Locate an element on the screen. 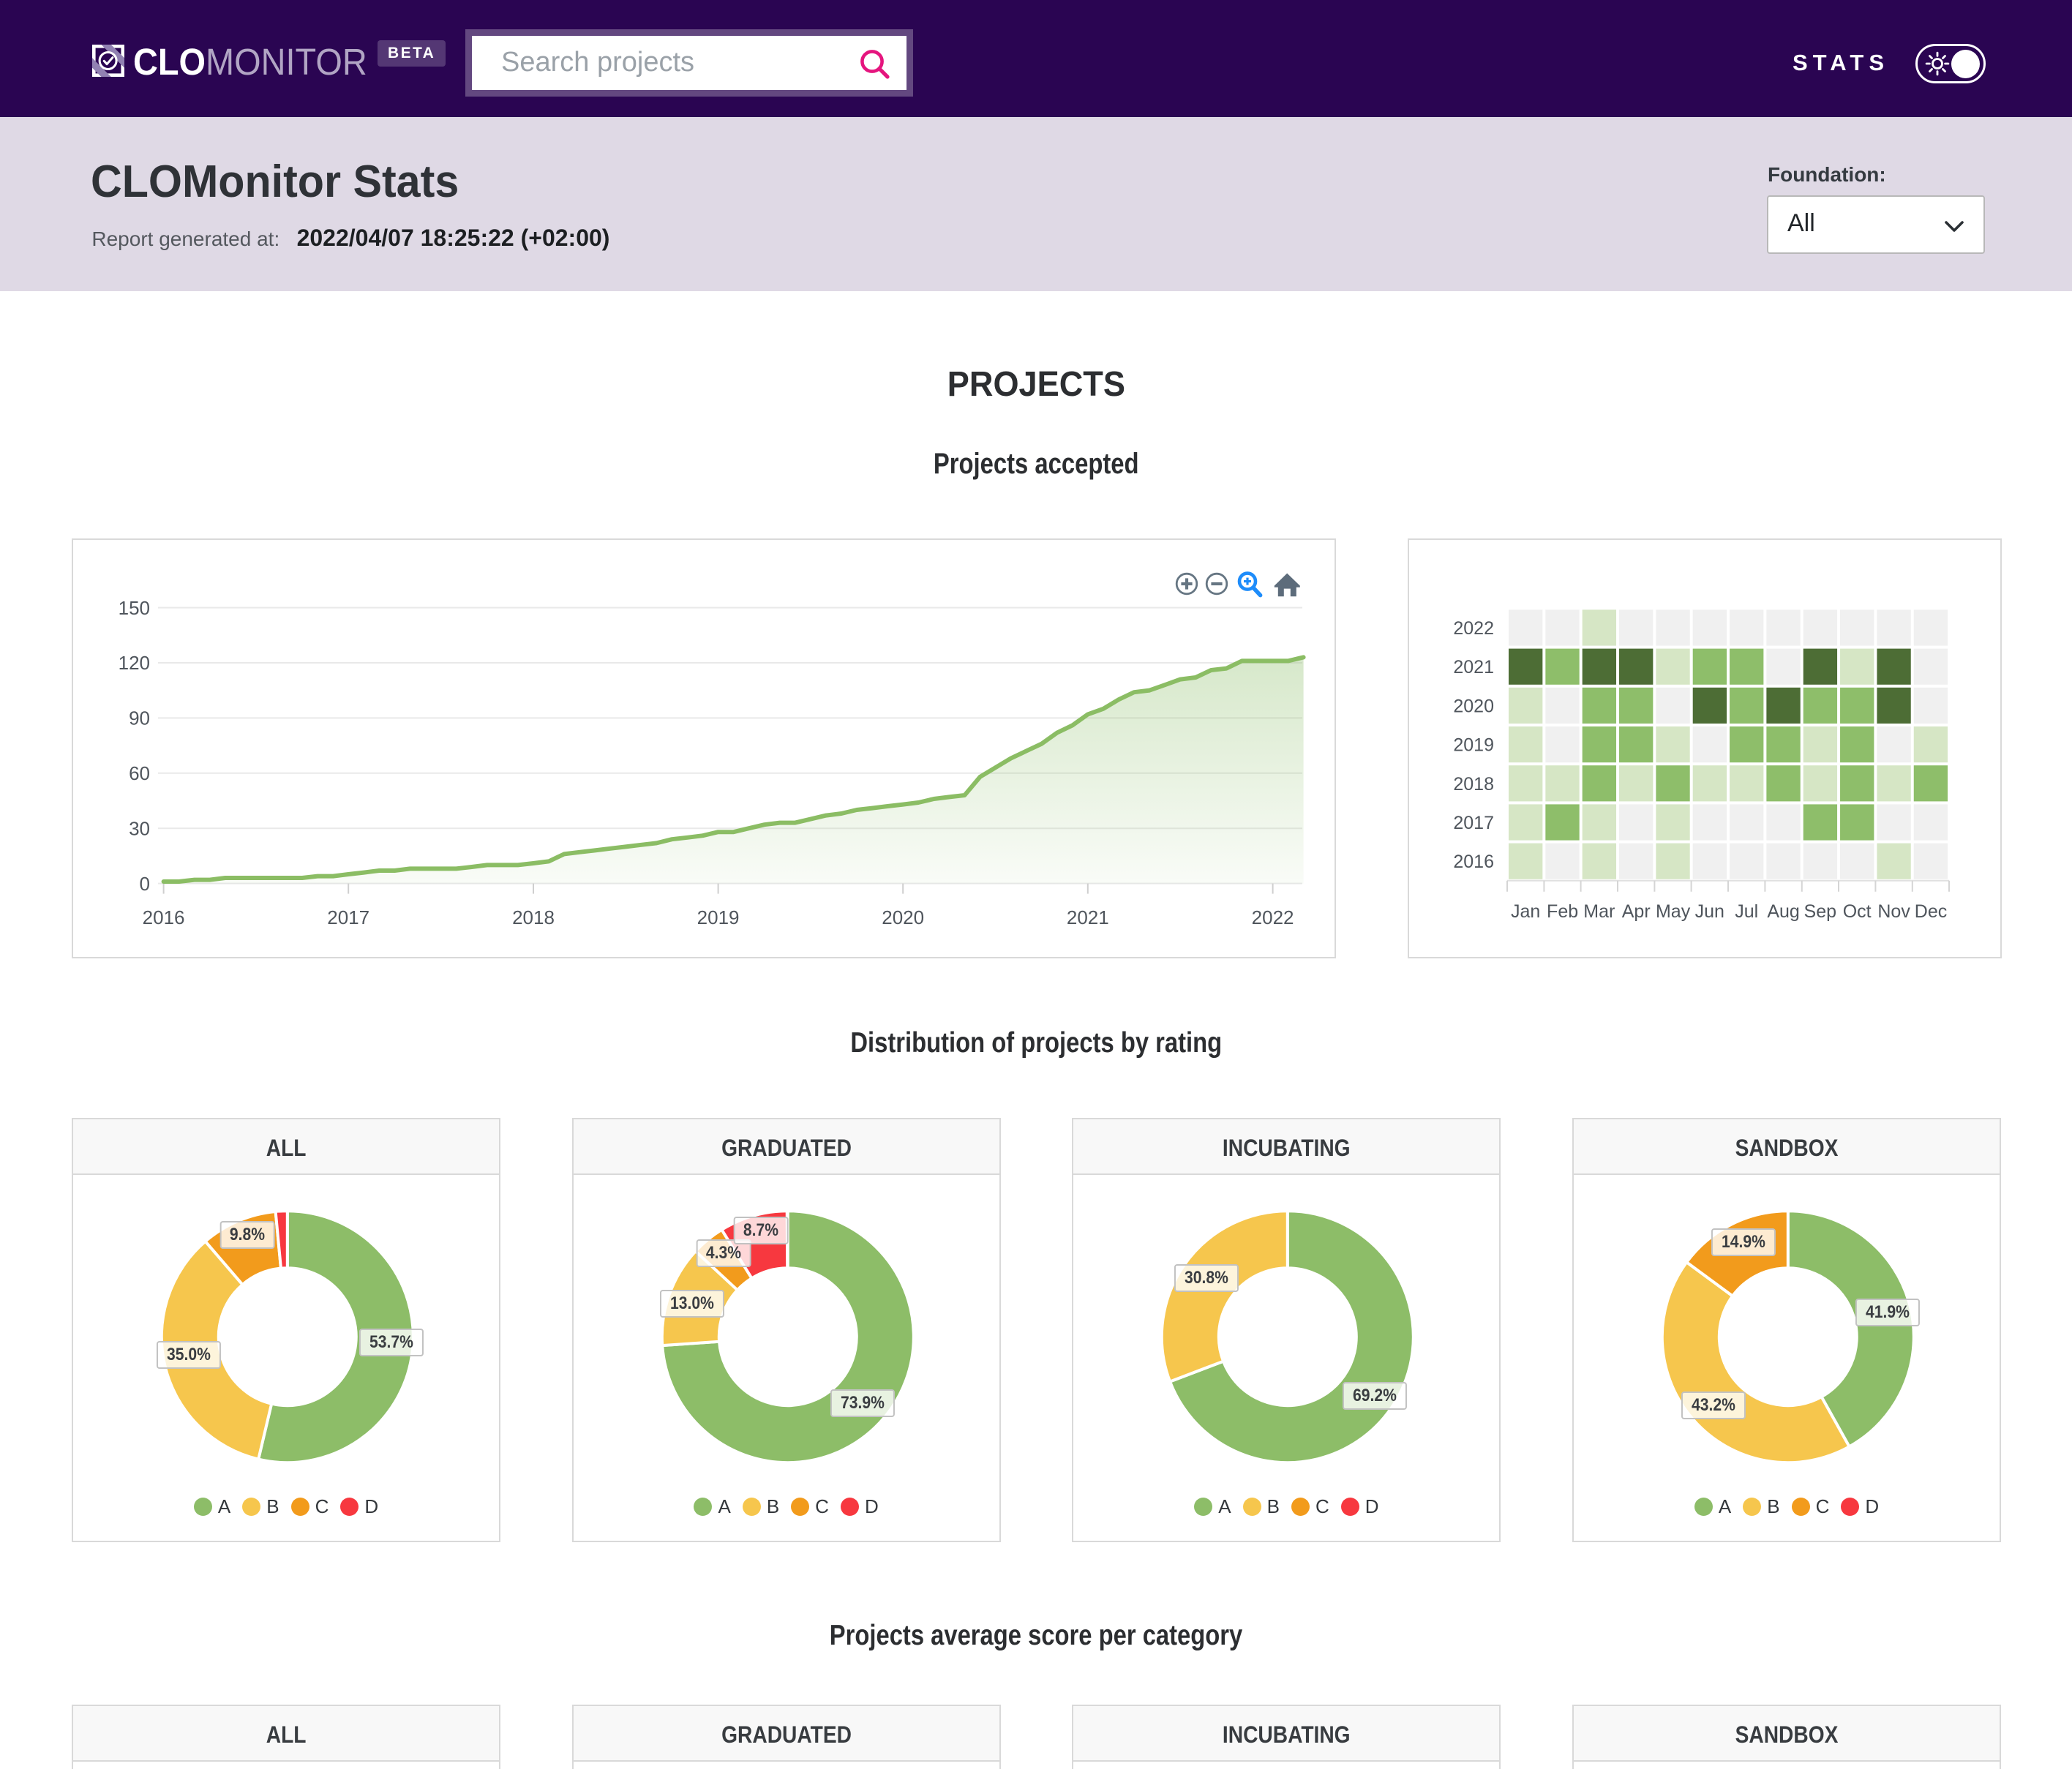 Image resolution: width=2072 pixels, height=1769 pixels. svg-text: Jan is located at coordinates (1525, 911).